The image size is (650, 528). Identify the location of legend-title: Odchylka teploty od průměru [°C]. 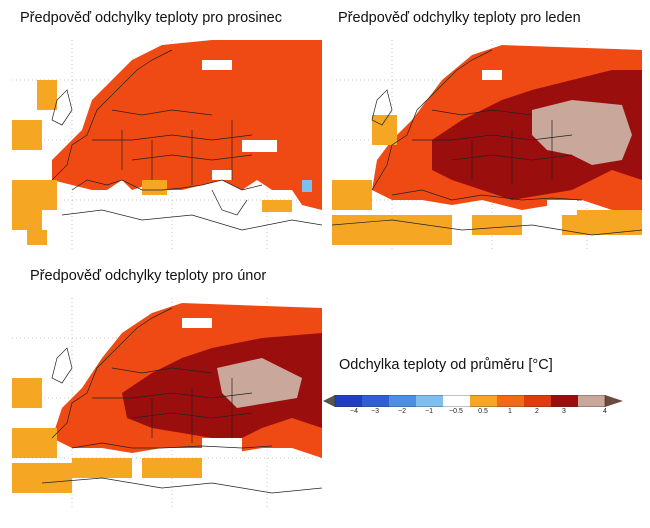
(446, 365).